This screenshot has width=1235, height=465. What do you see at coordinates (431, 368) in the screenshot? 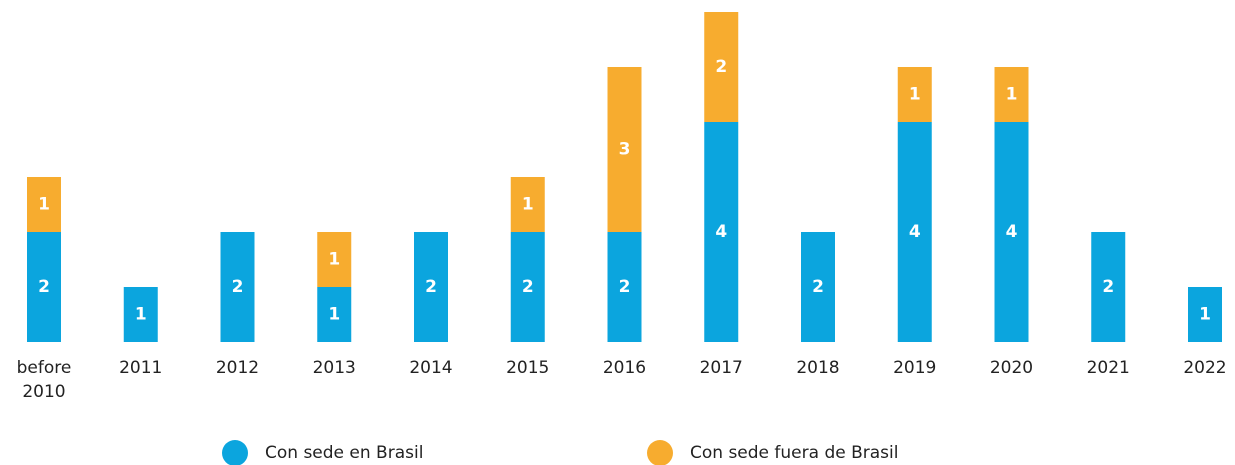
I see `x-tick-label: 2014` at bounding box center [431, 368].